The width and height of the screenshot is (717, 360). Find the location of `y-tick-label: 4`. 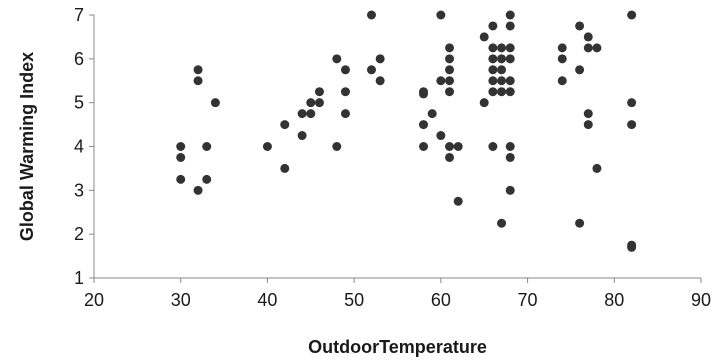

y-tick-label: 4 is located at coordinates (79, 147).